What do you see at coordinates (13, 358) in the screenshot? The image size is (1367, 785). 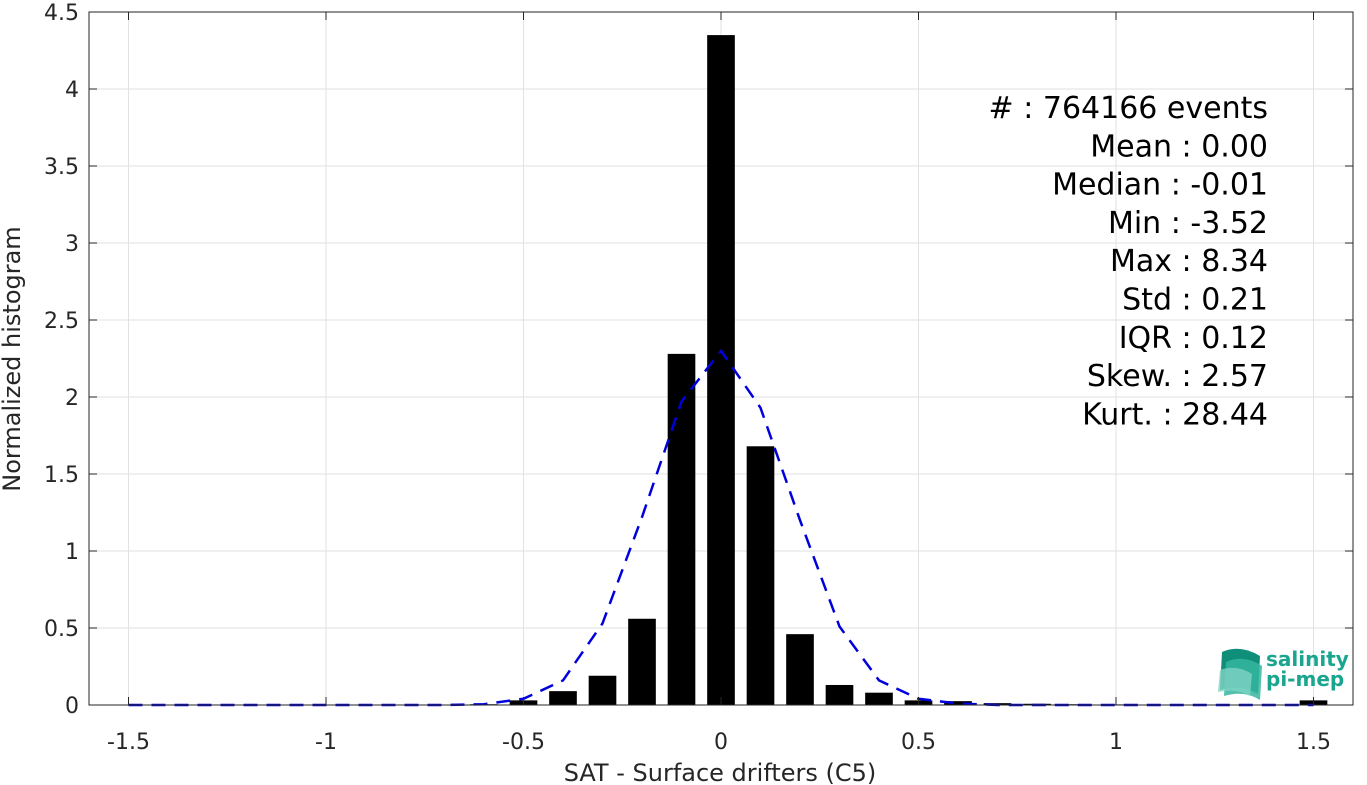 I see `y-axis-label: Normalized histogram` at bounding box center [13, 358].